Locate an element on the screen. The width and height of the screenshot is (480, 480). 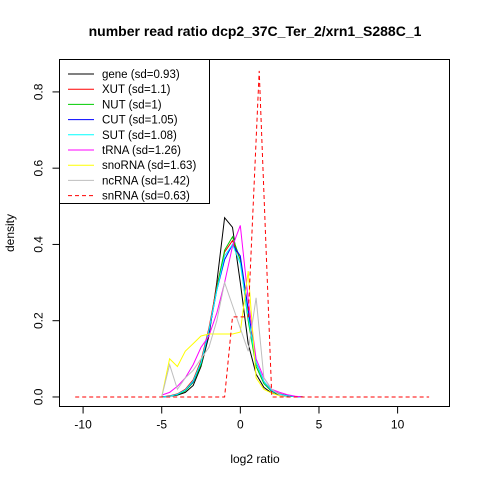
y-axis: 0.0 0.2 0.4 0.6 0.8 is located at coordinates (46, 244).